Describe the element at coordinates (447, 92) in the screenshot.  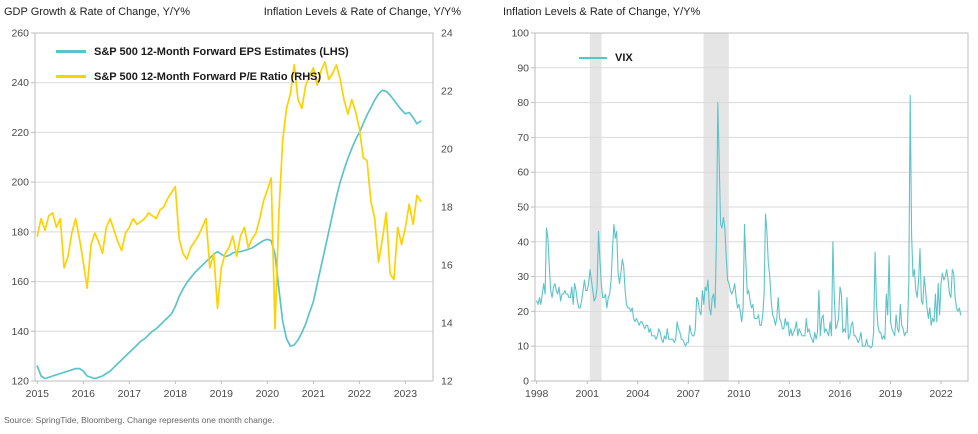
I see `axis-label: 22` at that location.